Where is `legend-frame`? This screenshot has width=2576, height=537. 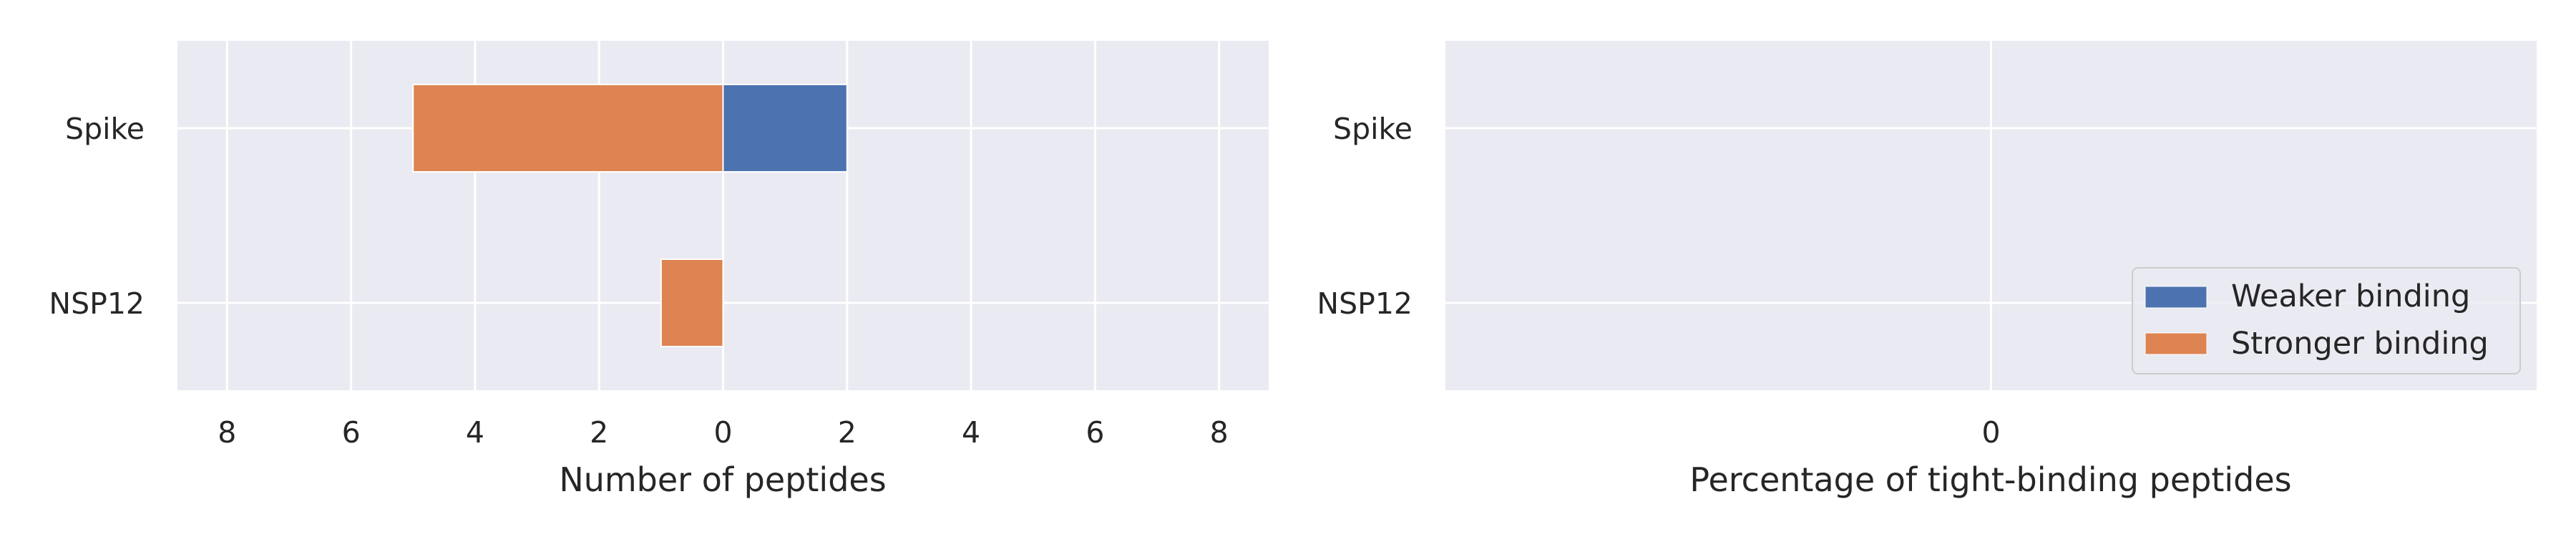 legend-frame is located at coordinates (2326, 320).